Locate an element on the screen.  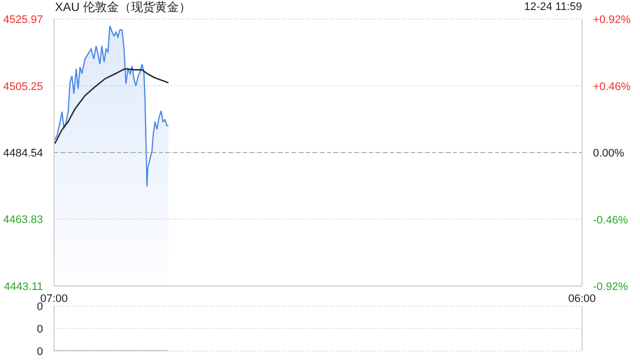
y-tick-label: 4443.11 is located at coordinates (23, 287).